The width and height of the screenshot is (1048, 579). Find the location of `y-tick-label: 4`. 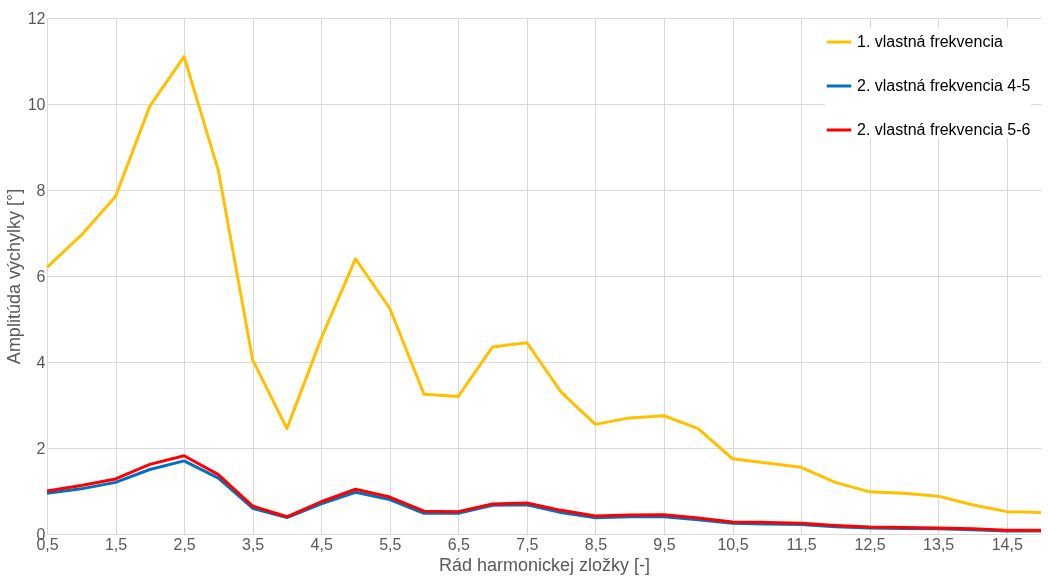

y-tick-label: 4 is located at coordinates (41, 362).